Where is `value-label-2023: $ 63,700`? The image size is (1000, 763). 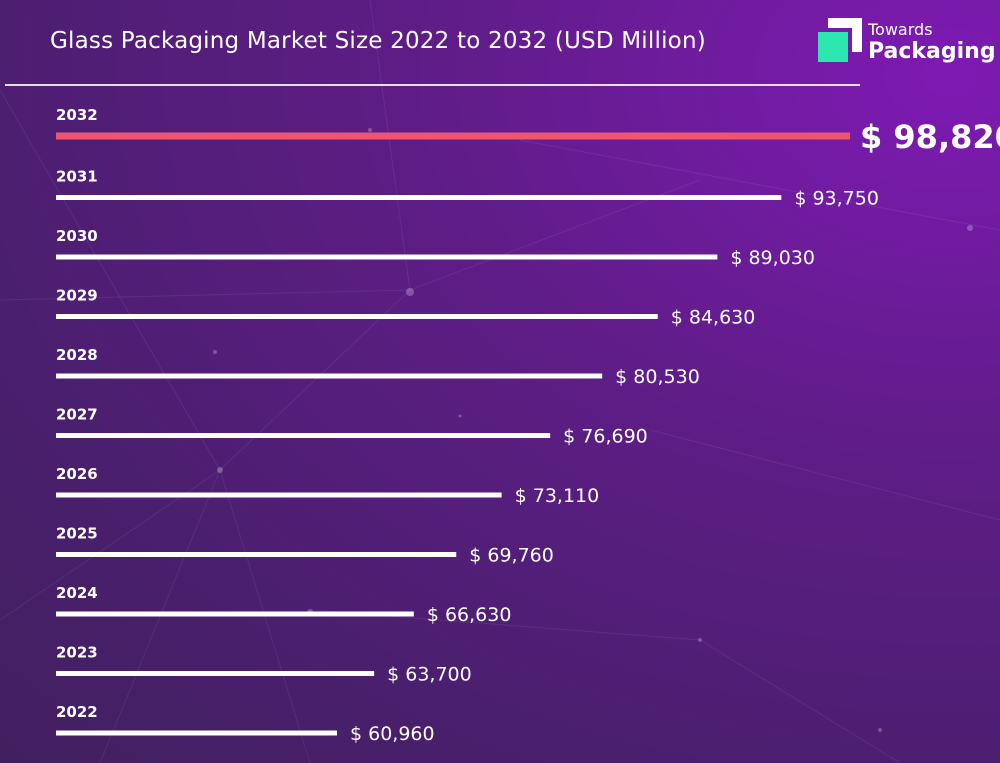 value-label-2023: $ 63,700 is located at coordinates (429, 675).